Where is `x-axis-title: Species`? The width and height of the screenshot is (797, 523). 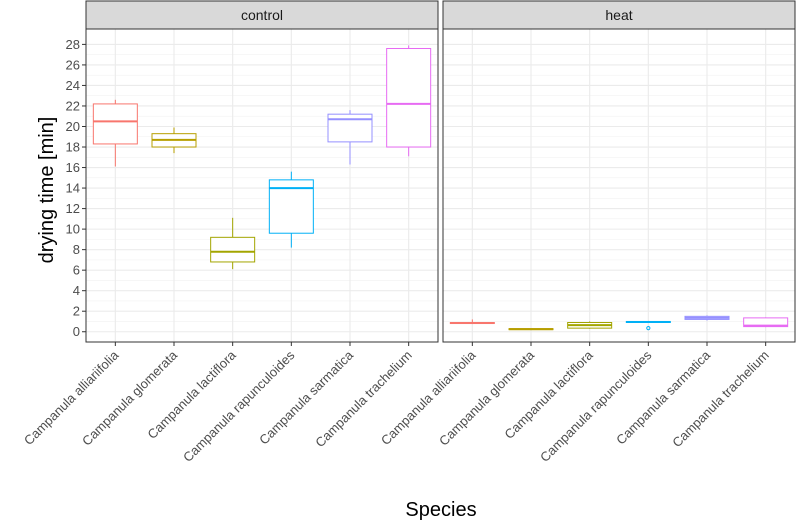 x-axis-title: Species is located at coordinates (440, 510).